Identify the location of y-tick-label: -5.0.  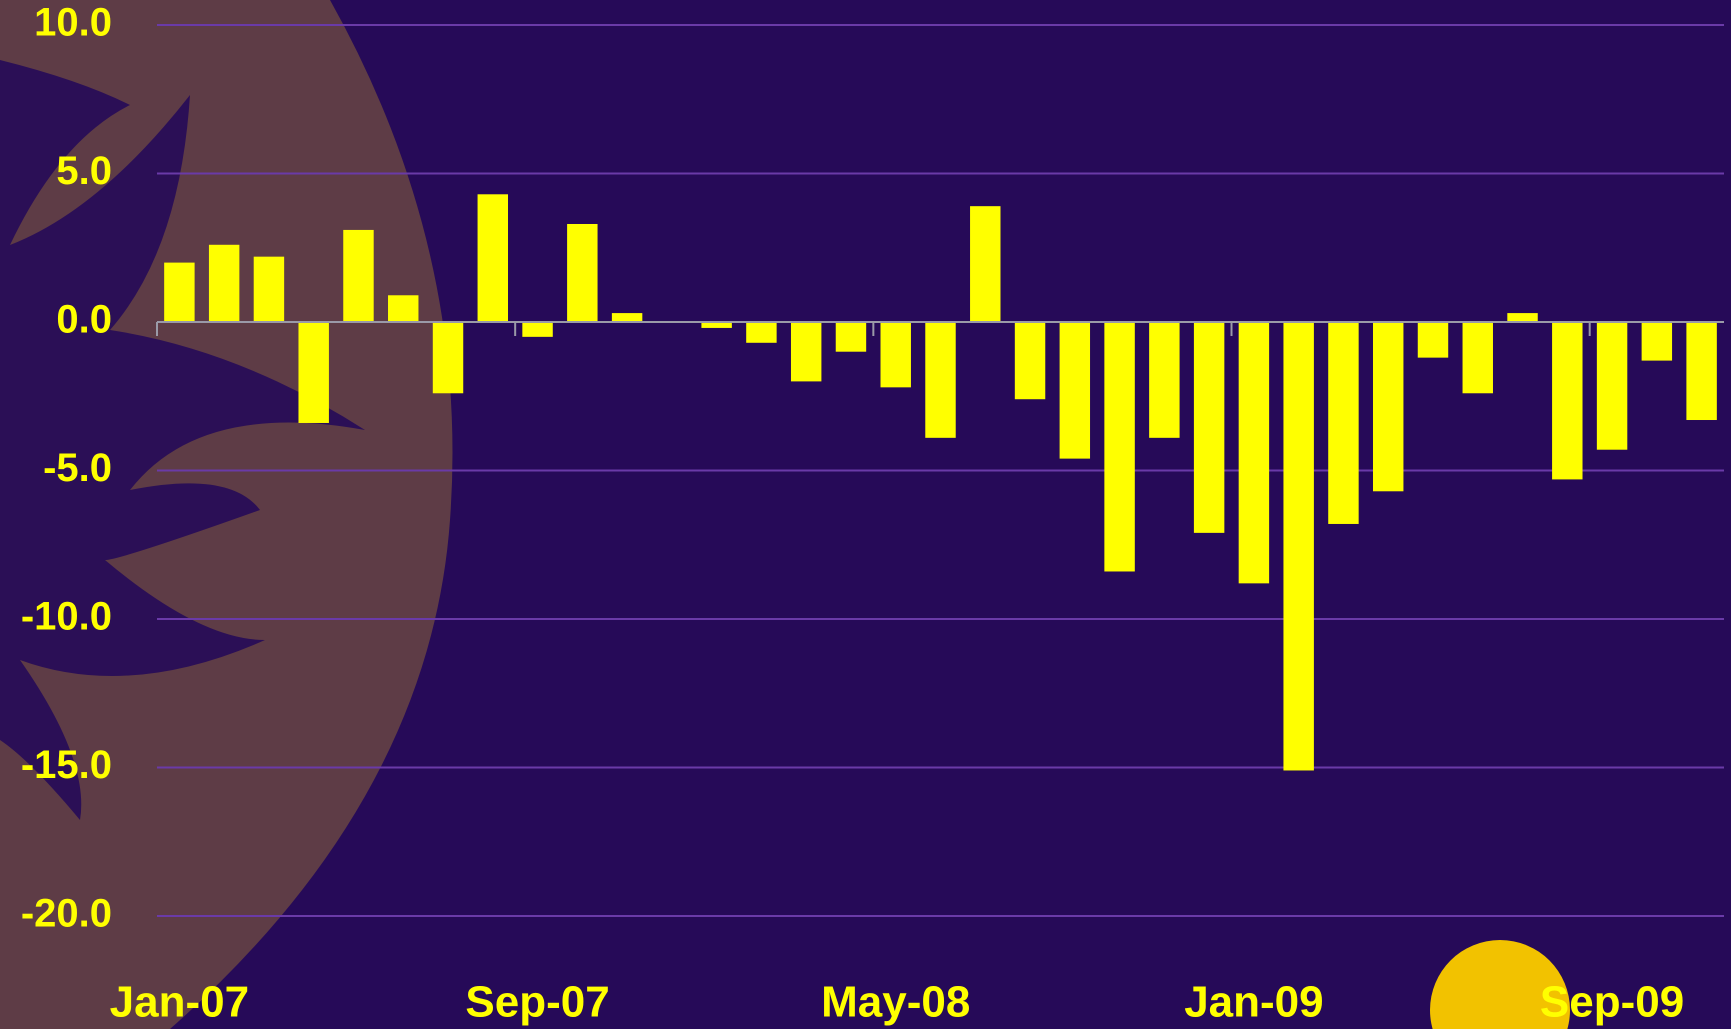
(77, 468).